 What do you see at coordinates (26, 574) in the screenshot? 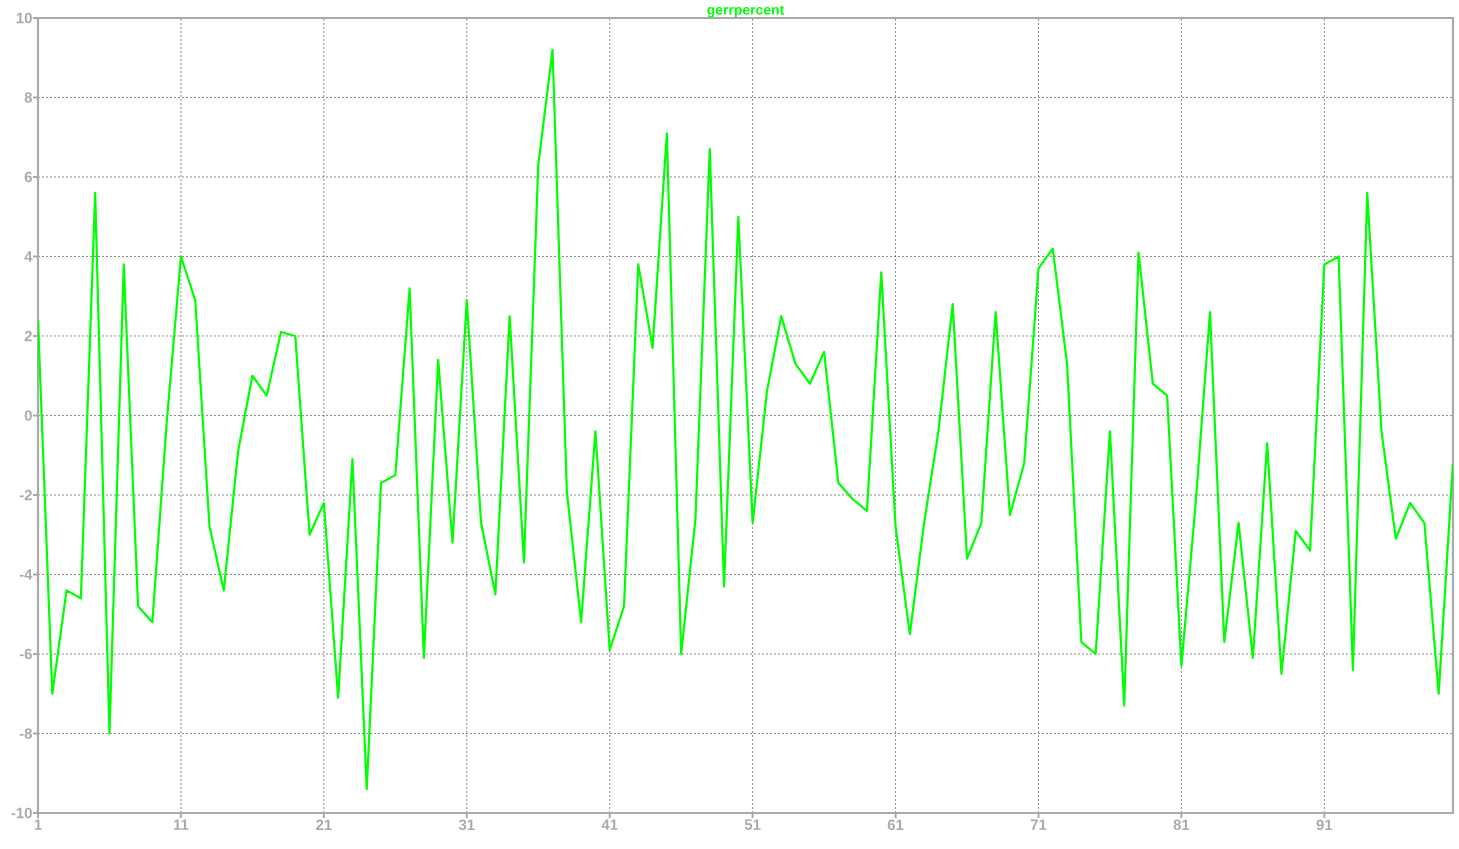
I see `y-tick-label: -4` at bounding box center [26, 574].